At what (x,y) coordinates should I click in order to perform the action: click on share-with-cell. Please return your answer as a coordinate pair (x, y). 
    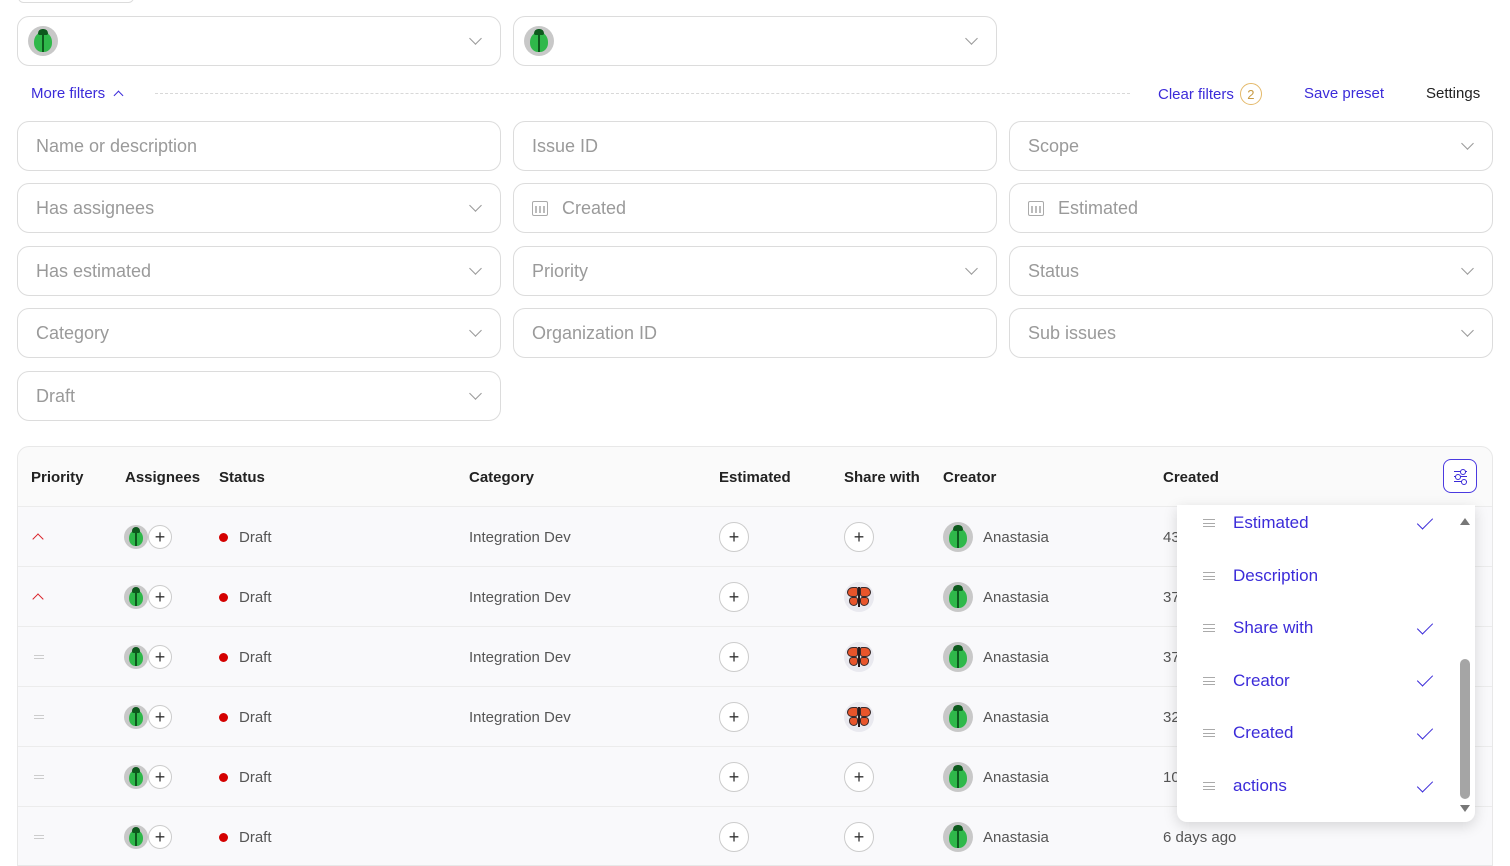
    Looking at the image, I should click on (859, 657).